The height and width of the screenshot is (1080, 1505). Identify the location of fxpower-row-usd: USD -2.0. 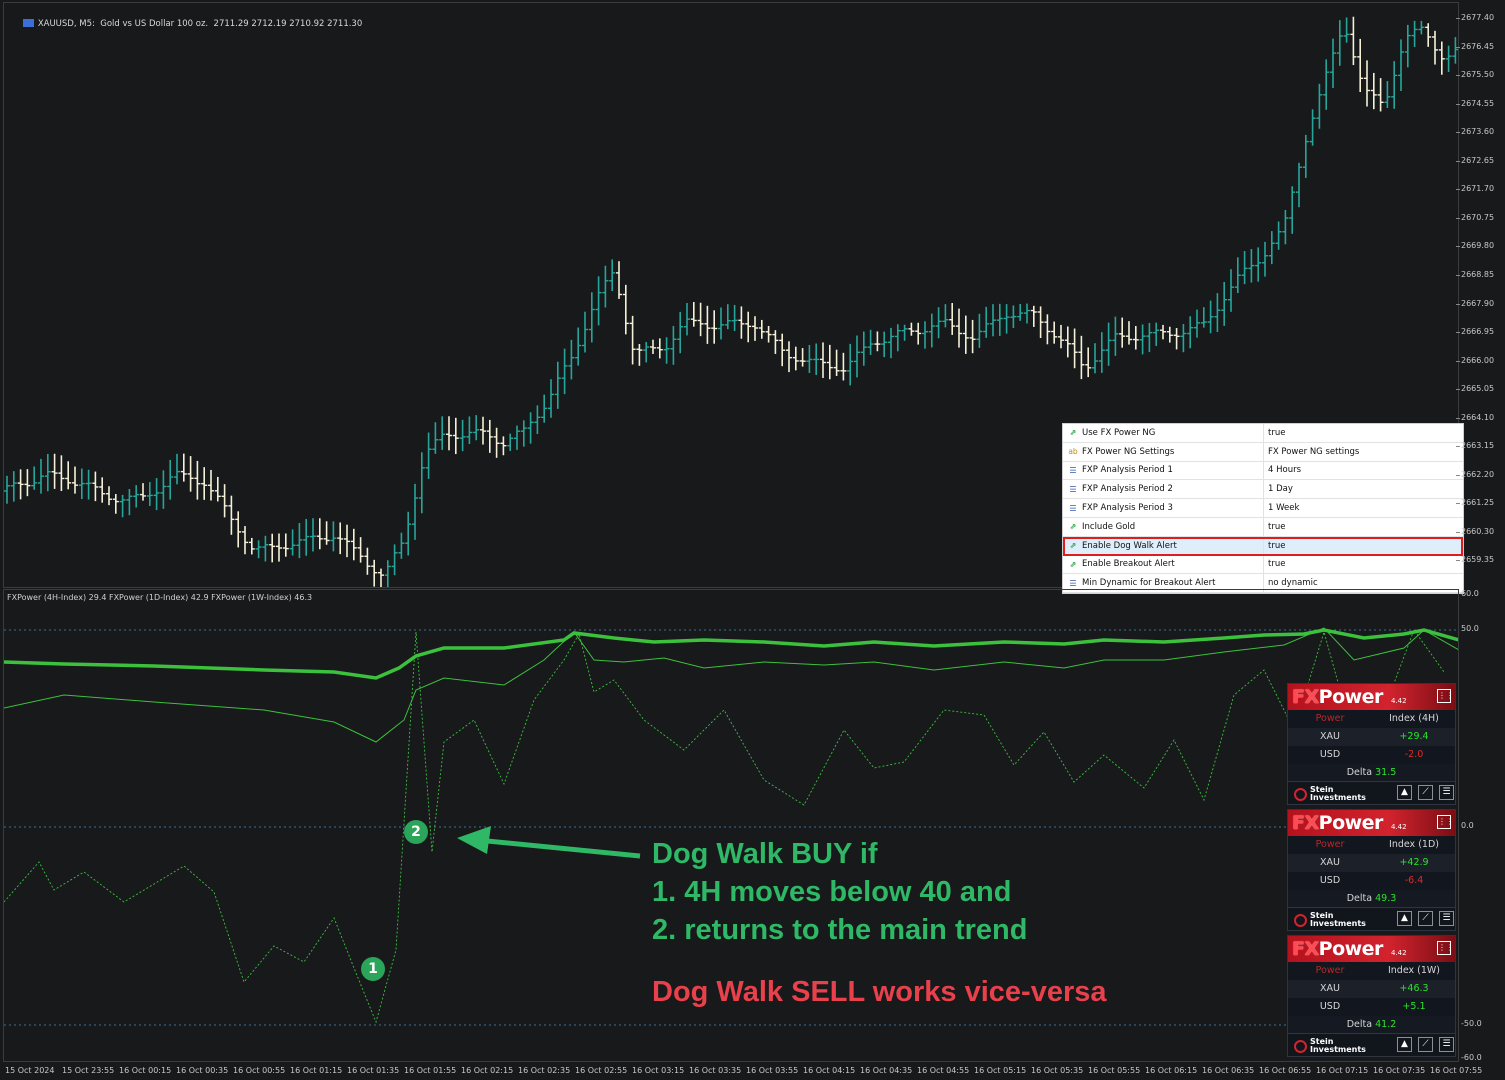
(1371, 755).